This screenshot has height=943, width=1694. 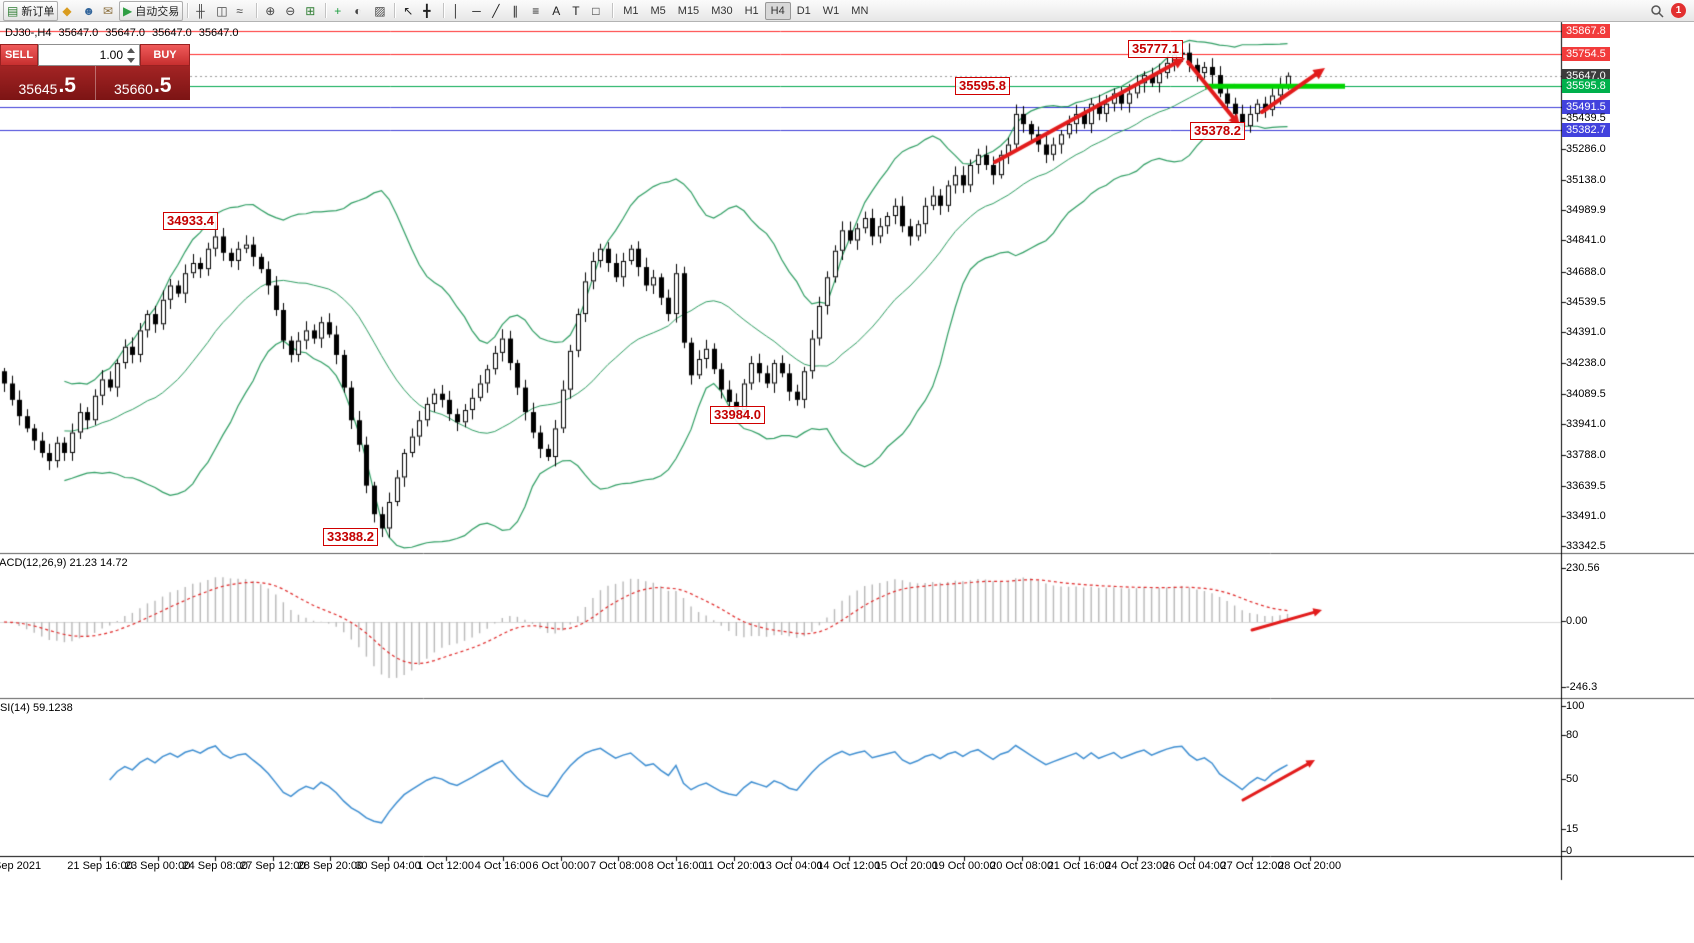 What do you see at coordinates (19, 55) in the screenshot?
I see `sell-button: SELL` at bounding box center [19, 55].